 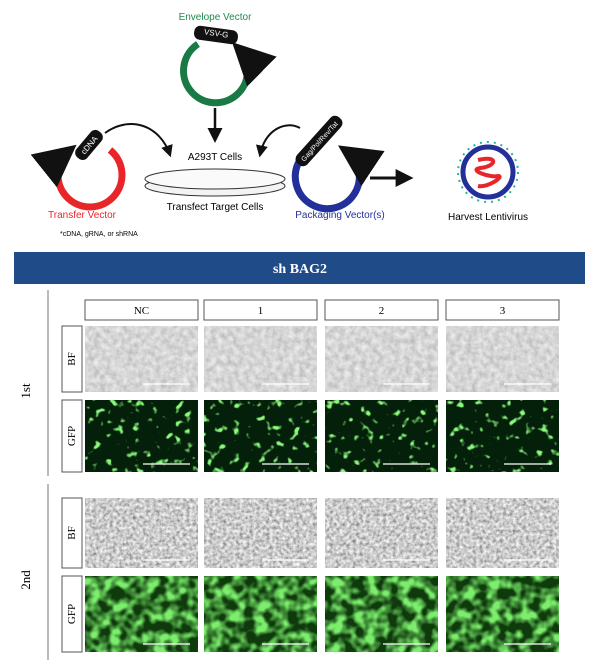 What do you see at coordinates (25, 391) in the screenshot?
I see `round-label: 1st` at bounding box center [25, 391].